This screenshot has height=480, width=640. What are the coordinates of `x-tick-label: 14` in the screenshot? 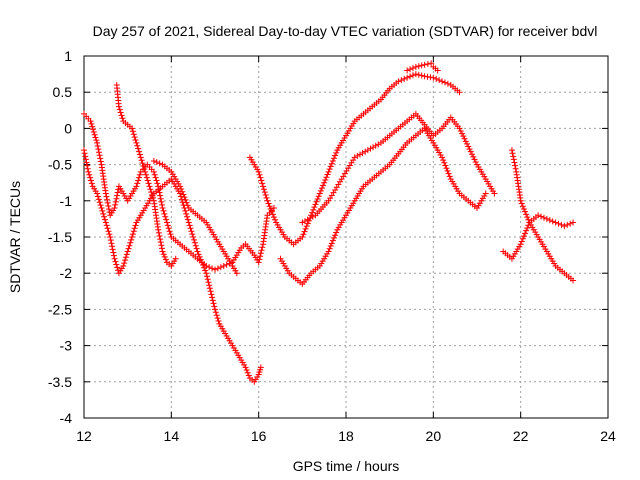 It's located at (172, 436).